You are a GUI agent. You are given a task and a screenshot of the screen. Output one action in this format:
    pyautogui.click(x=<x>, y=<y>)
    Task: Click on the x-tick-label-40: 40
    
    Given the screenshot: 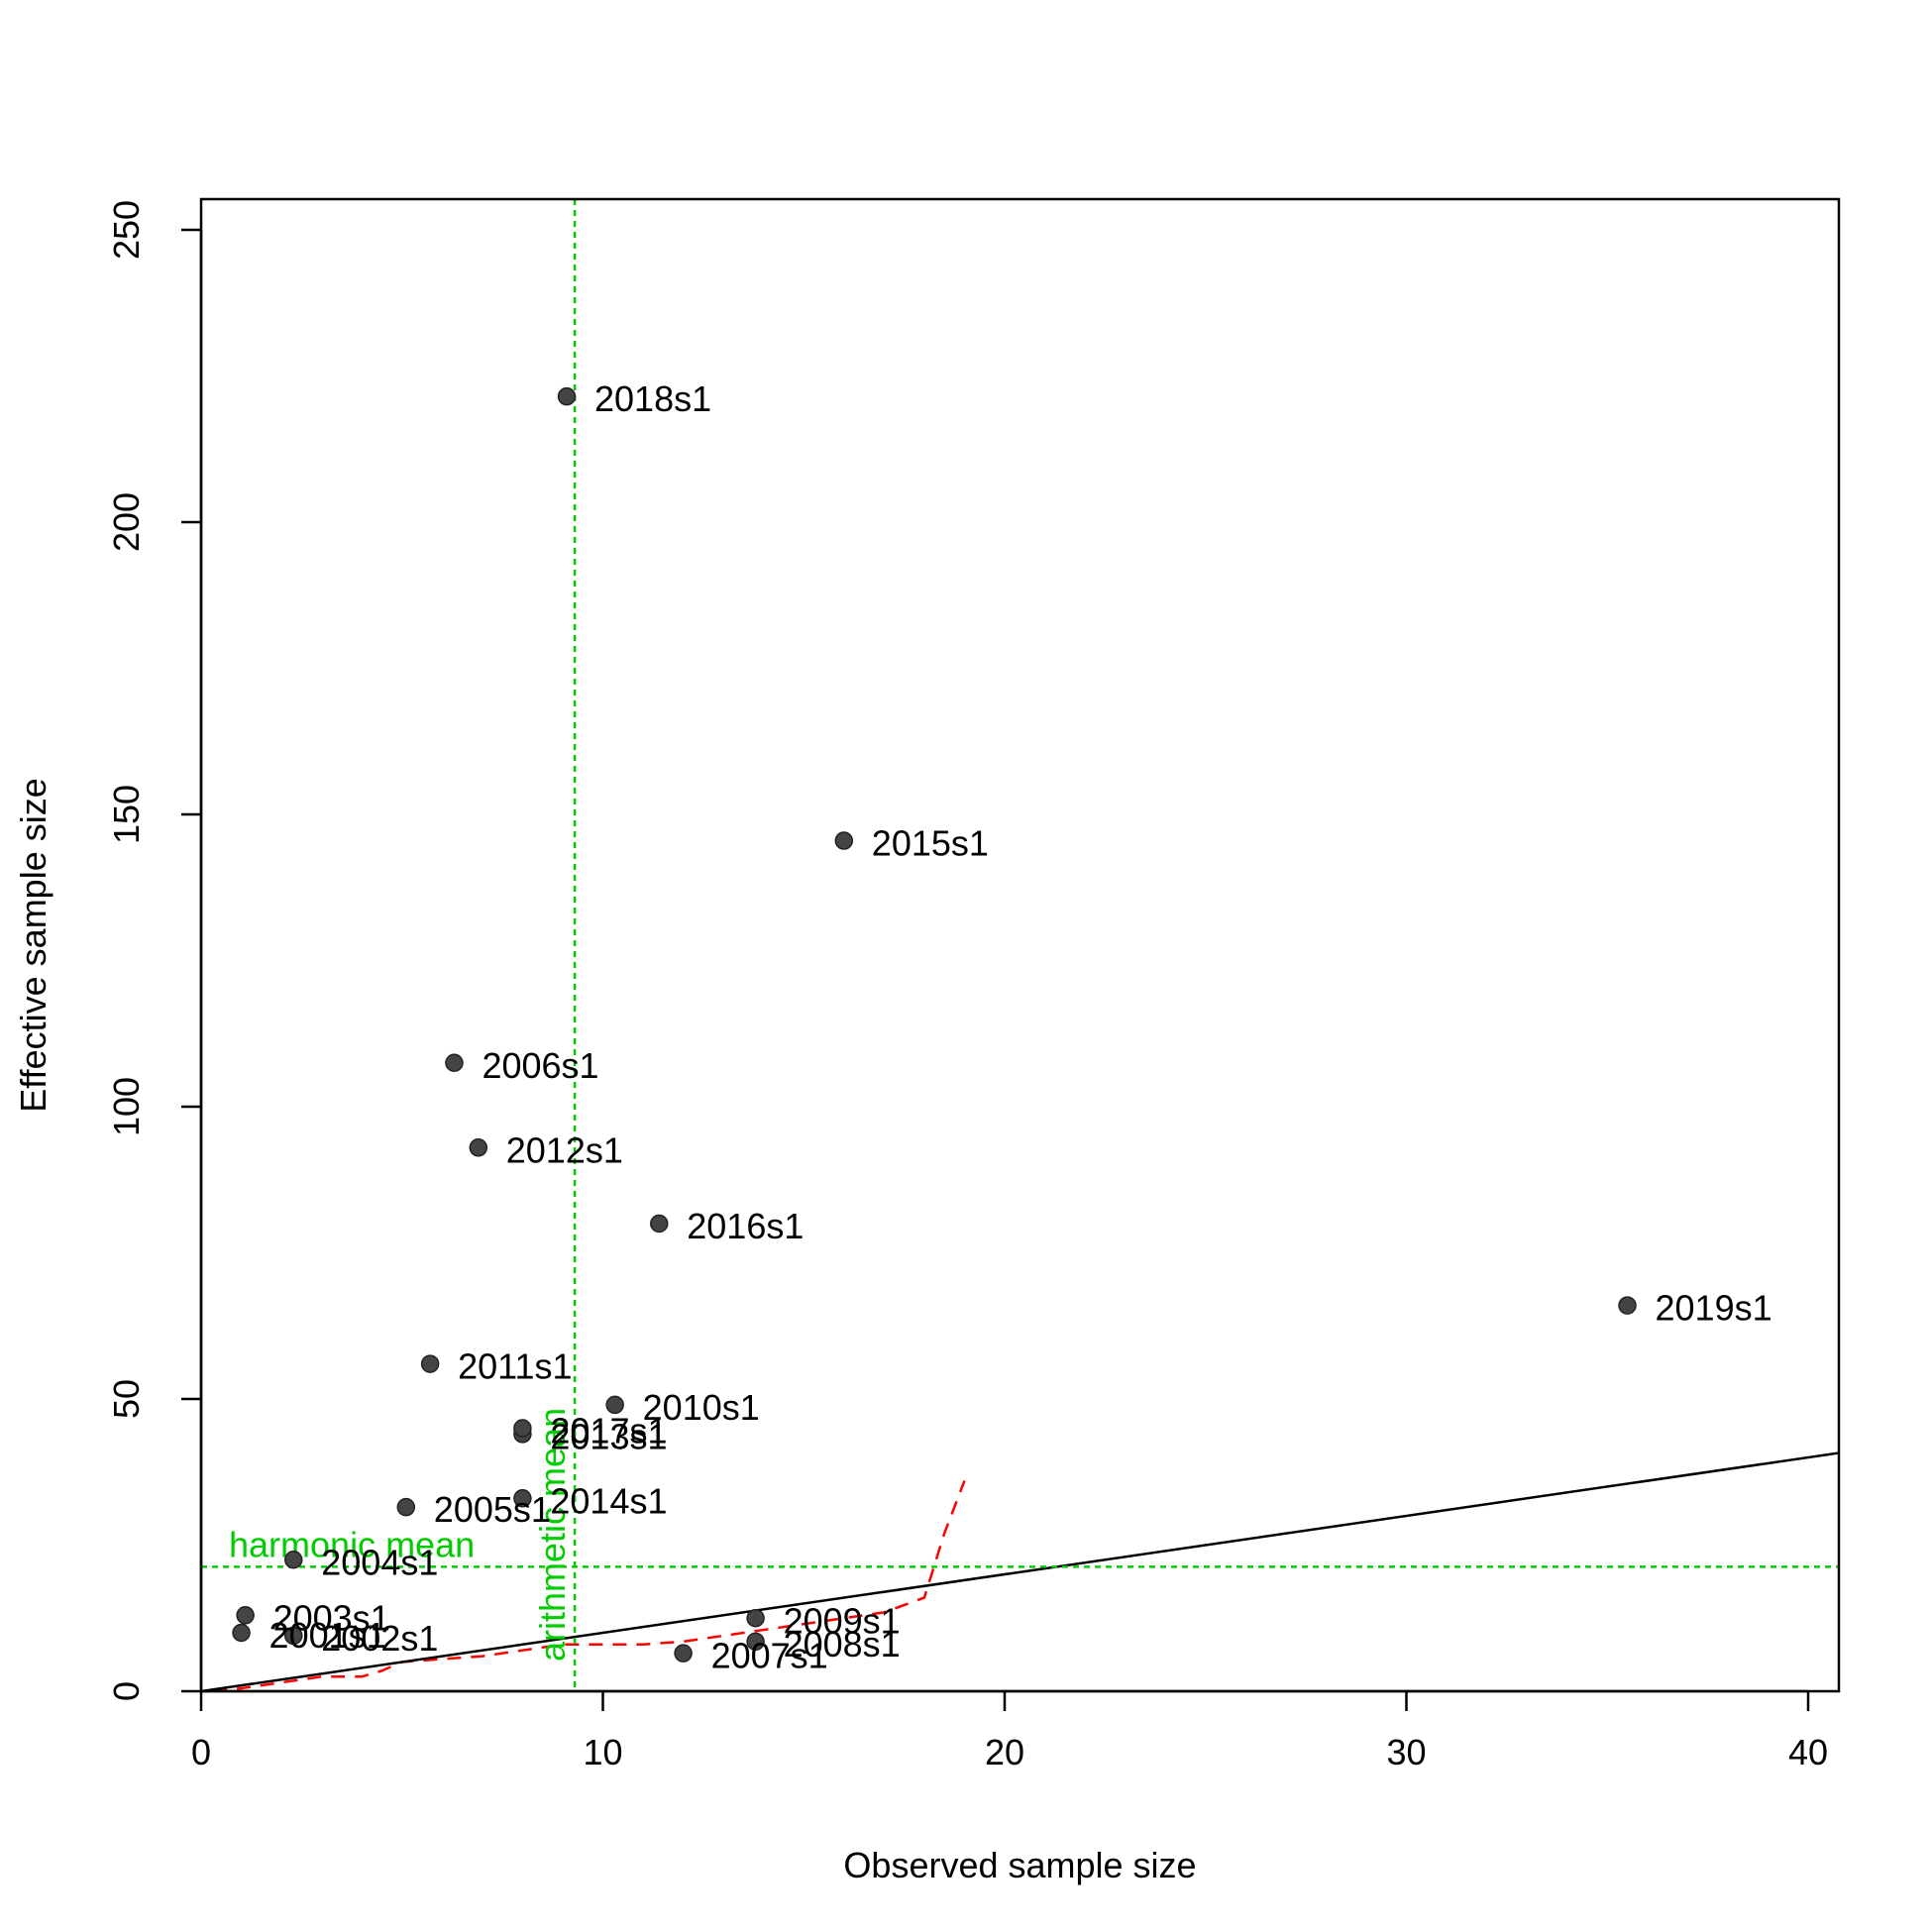 What is the action you would take?
    pyautogui.click(x=1808, y=1752)
    